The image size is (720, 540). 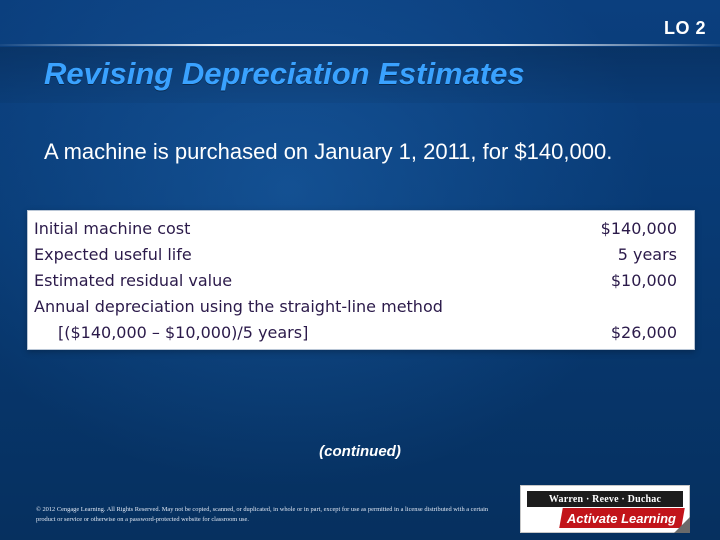 I want to click on logo-tagline: Activate Learning, so click(x=622, y=518).